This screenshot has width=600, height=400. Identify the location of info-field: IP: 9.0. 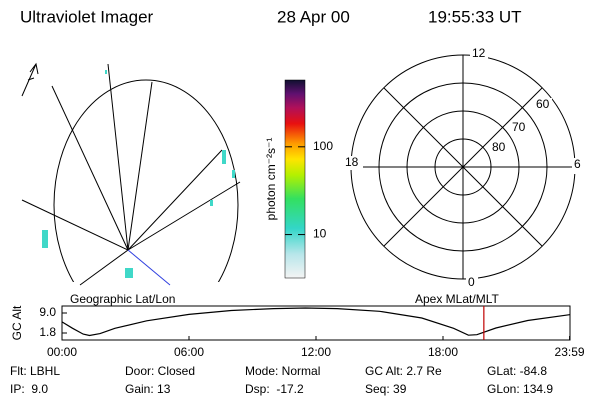
(29, 389).